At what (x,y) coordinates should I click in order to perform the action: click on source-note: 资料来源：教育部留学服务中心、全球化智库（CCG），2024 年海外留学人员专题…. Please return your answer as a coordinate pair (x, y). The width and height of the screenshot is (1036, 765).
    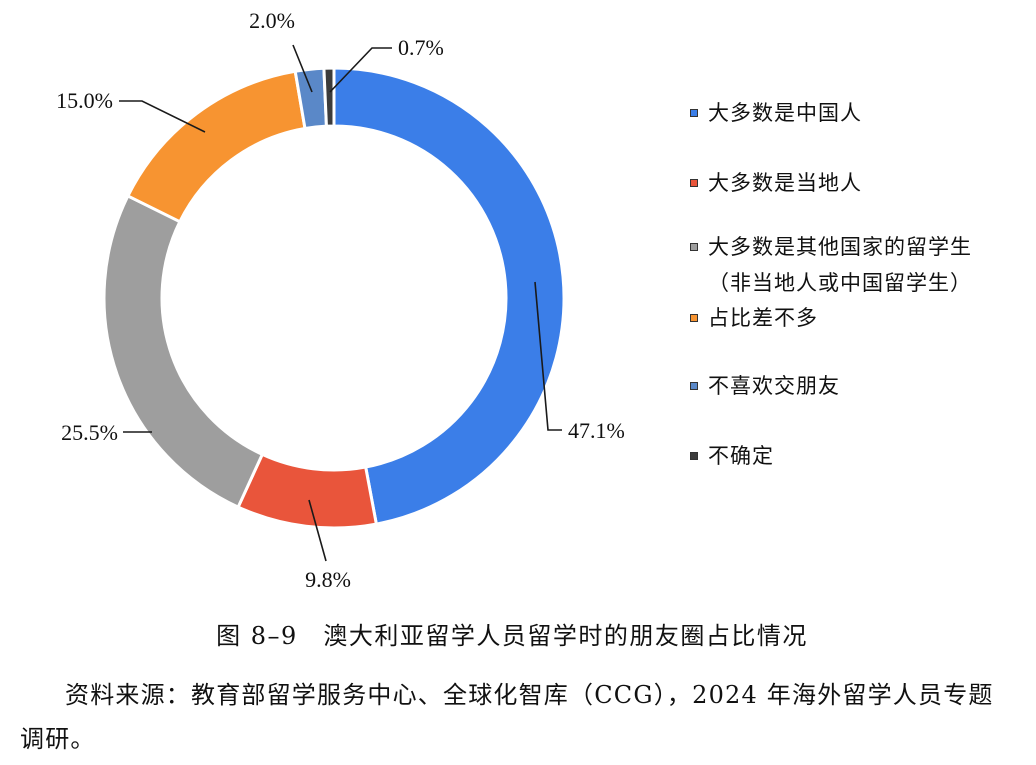
    Looking at the image, I should click on (507, 717).